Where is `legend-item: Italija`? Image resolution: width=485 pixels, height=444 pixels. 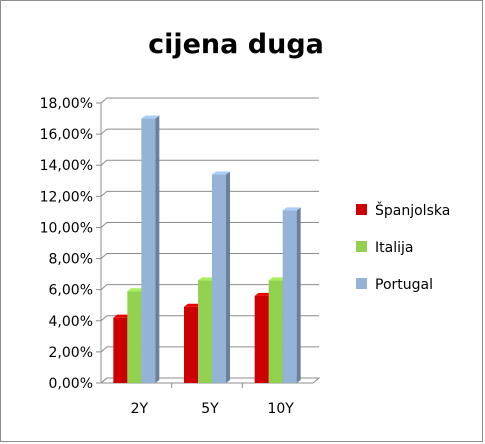 legend-item: Italija is located at coordinates (384, 248).